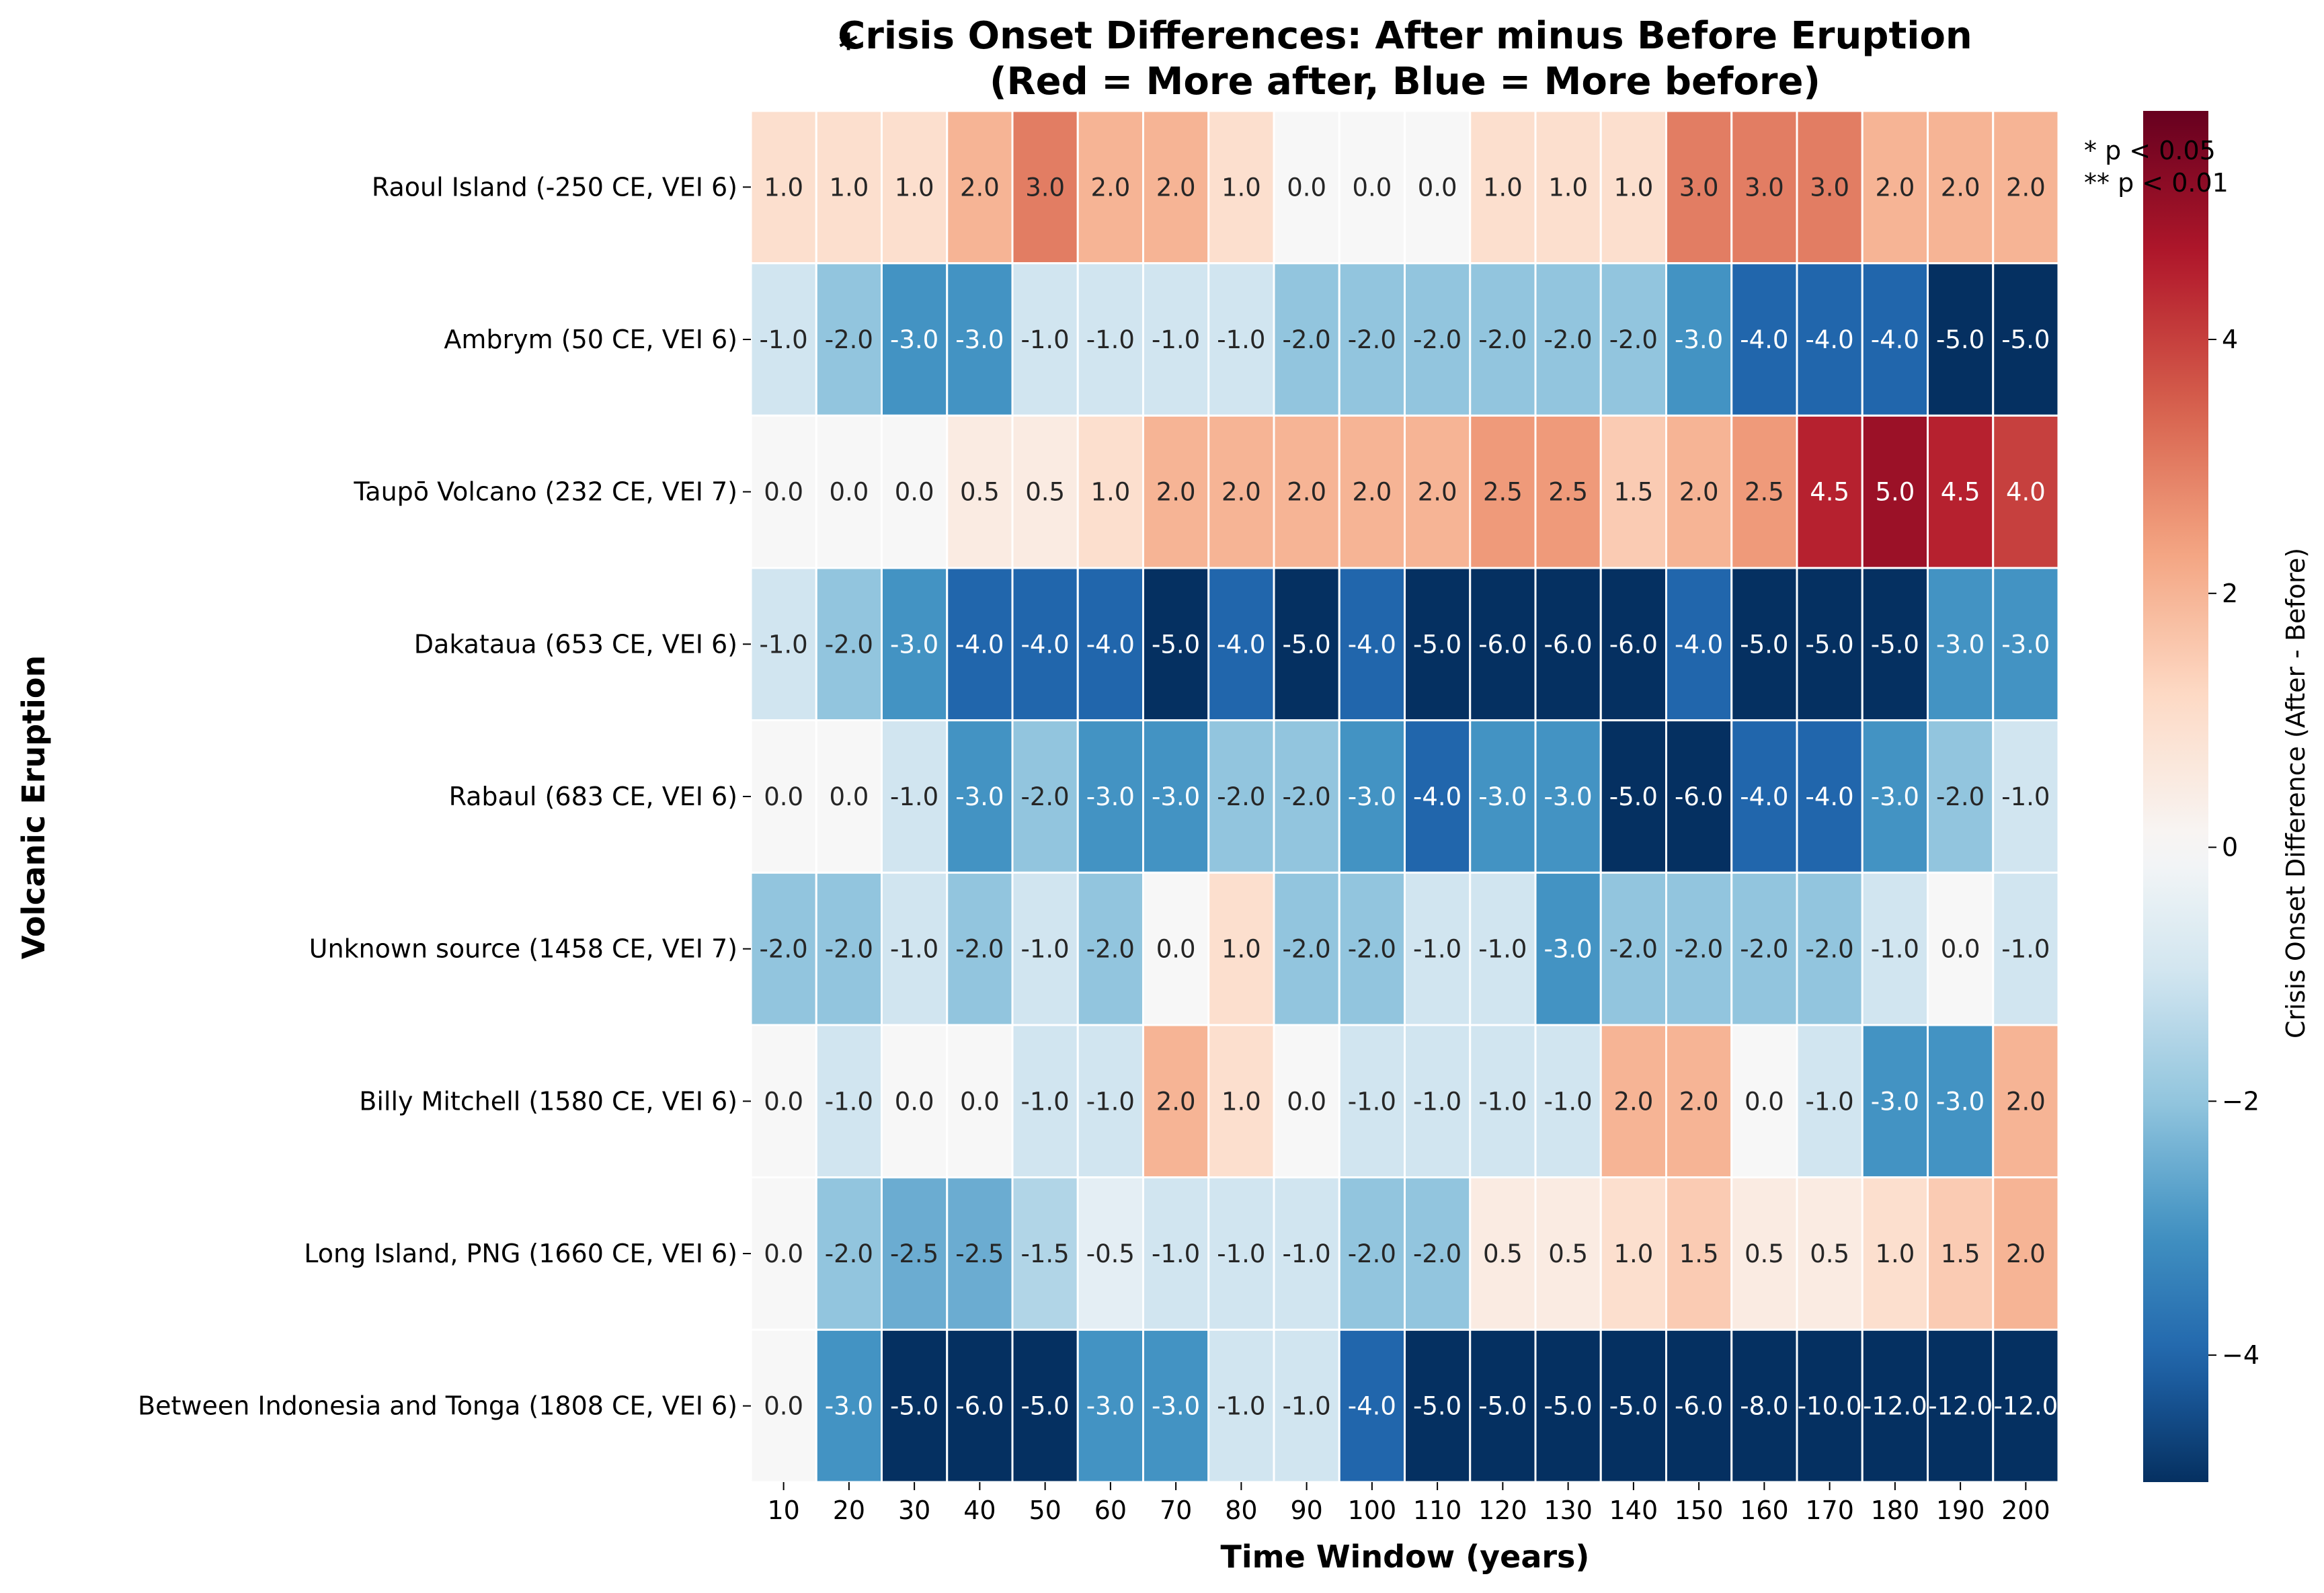 This screenshot has width=2324, height=1593. Describe the element at coordinates (2240, 1355) in the screenshot. I see `colorbar-tick-label: −4` at that location.